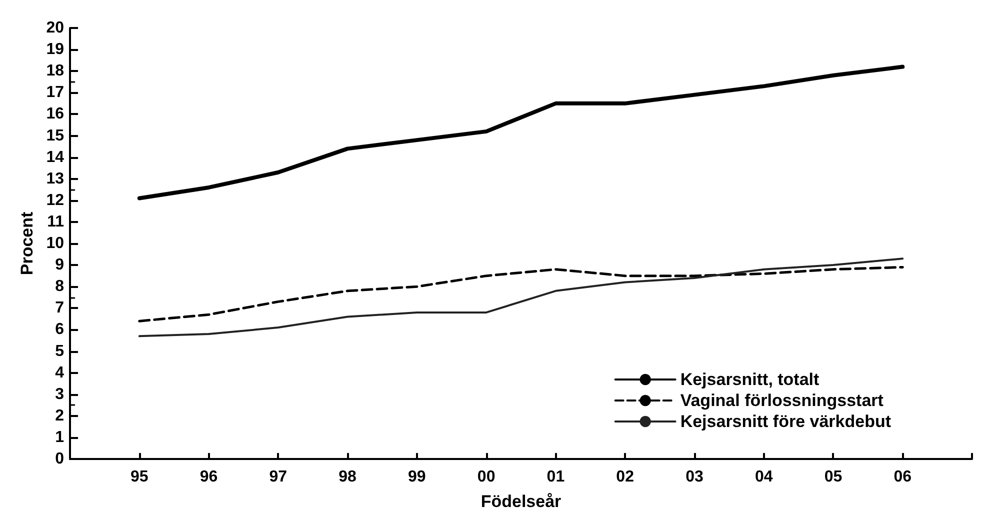 This screenshot has width=984, height=523. What do you see at coordinates (59, 394) in the screenshot?
I see `y-tick-label: 3` at bounding box center [59, 394].